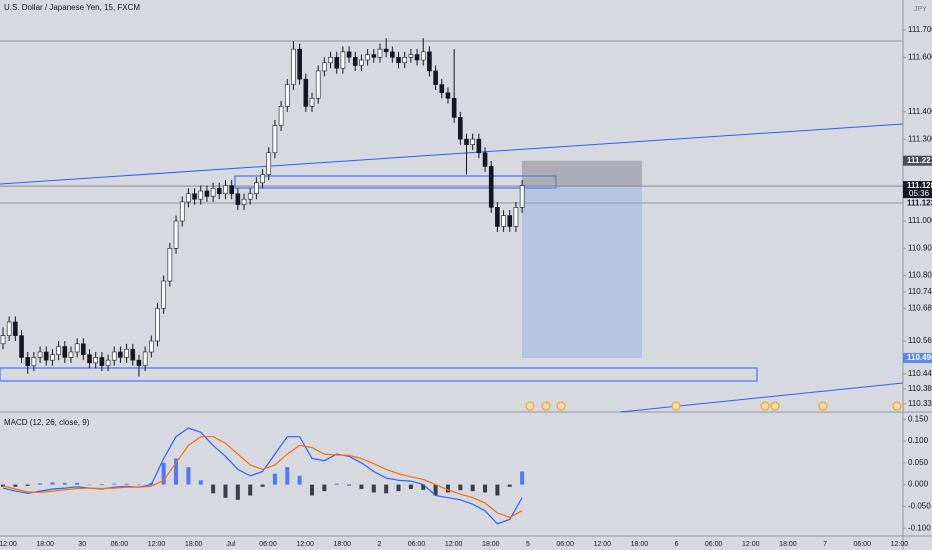 The width and height of the screenshot is (932, 550). I want to click on macd-tick-label: -0.100, so click(919, 527).